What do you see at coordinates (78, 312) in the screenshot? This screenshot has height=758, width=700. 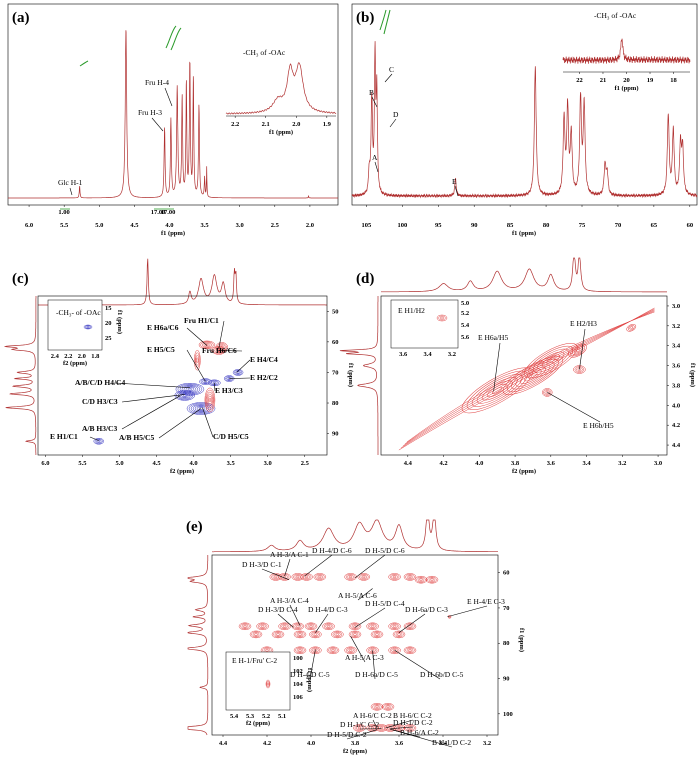 I see `panel-c-inset-label: -CH₃- of -OAc` at bounding box center [78, 312].